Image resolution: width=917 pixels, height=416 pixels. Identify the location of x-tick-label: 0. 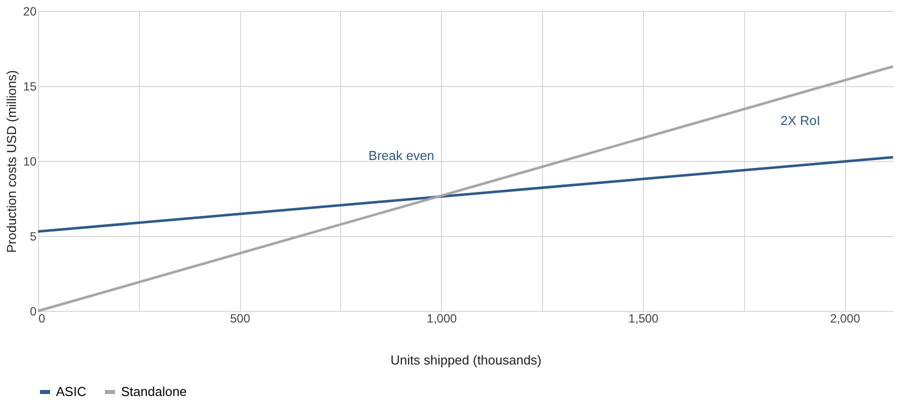
(42, 319).